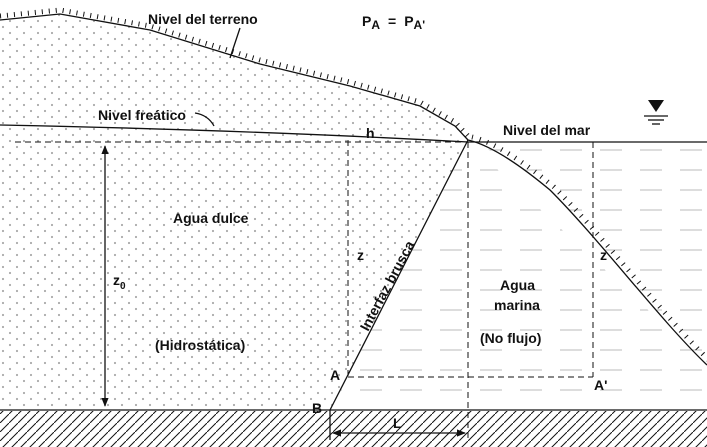 Image resolution: width=707 pixels, height=447 pixels. What do you see at coordinates (510, 338) in the screenshot?
I see `no-flow-label: (No flujo)` at bounding box center [510, 338].